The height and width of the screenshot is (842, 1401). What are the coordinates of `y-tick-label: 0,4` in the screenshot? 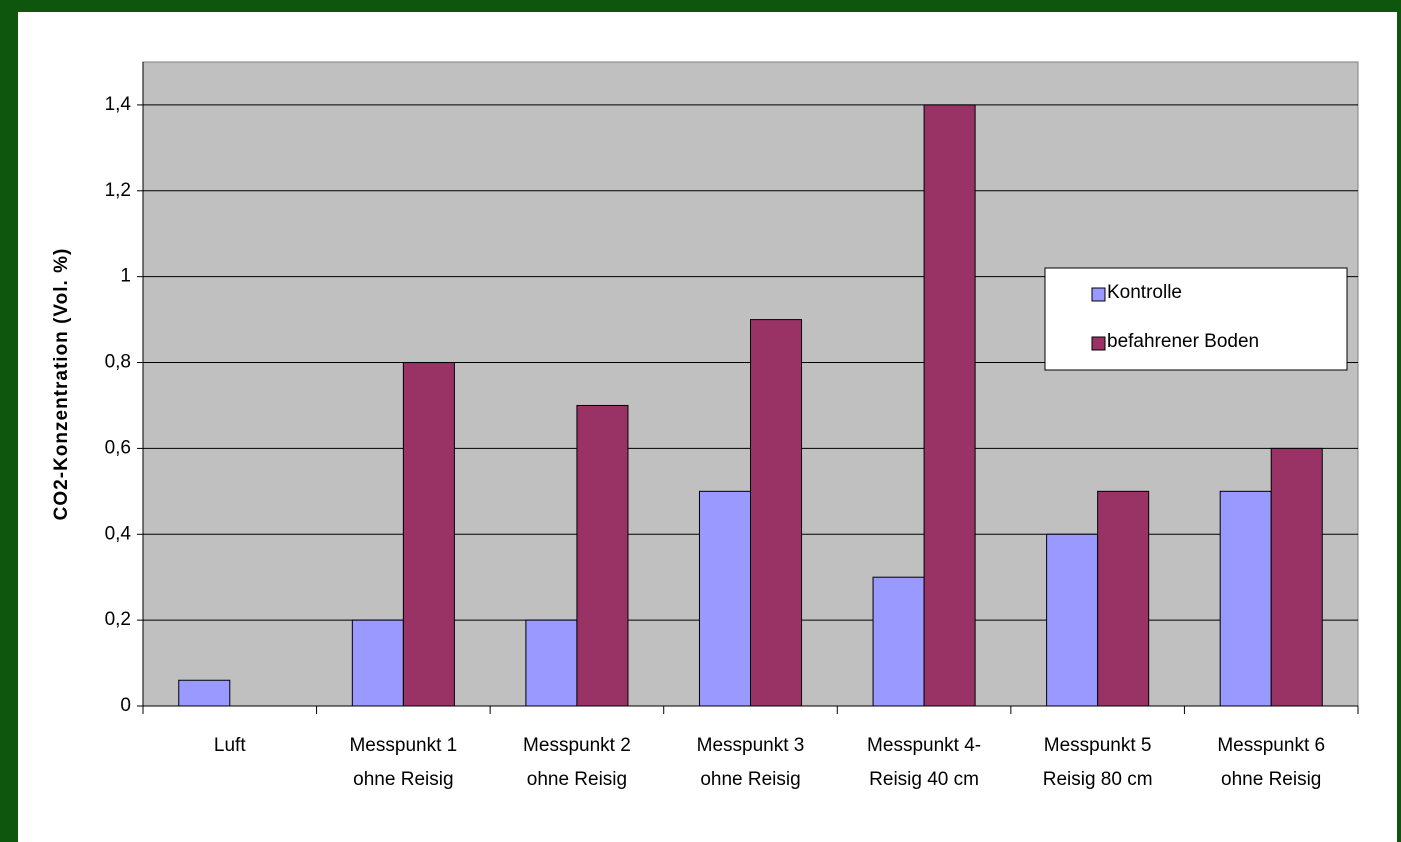 It's located at (118, 533).